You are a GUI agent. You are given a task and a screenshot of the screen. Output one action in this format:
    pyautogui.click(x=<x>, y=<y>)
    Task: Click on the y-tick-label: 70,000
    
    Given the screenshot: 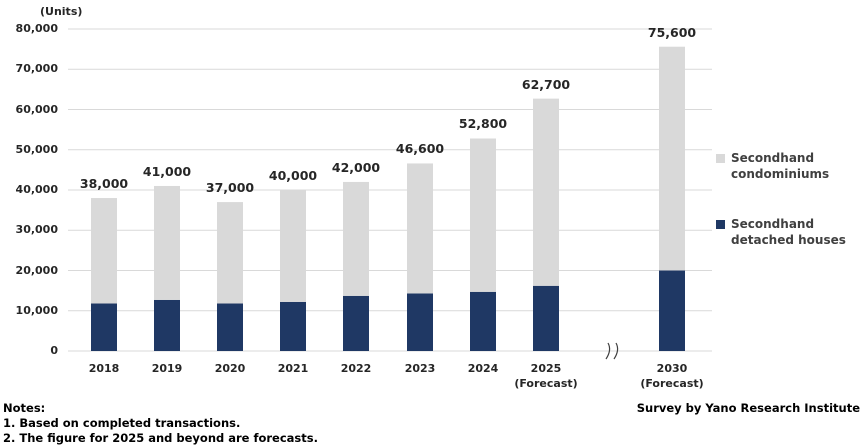 What is the action you would take?
    pyautogui.click(x=36, y=69)
    